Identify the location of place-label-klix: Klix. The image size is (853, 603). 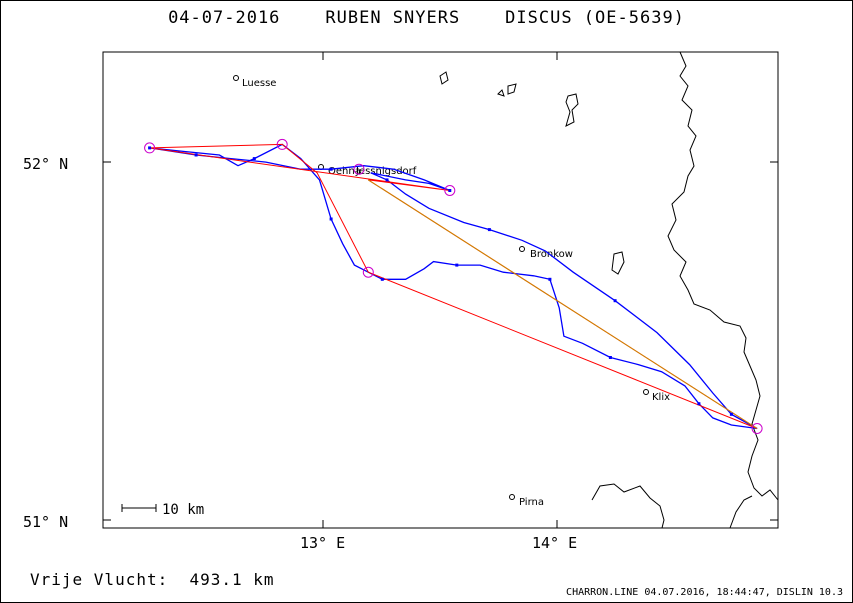
(661, 397).